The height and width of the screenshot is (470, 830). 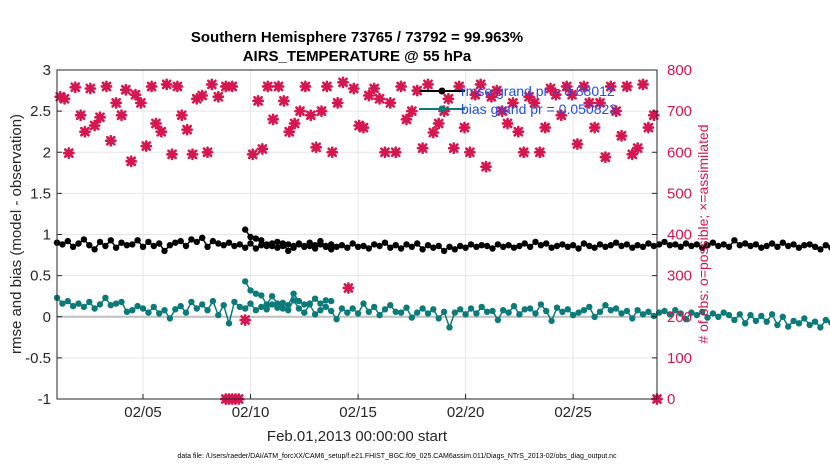 I want to click on y-right-tick-label: 700, so click(x=679, y=111).